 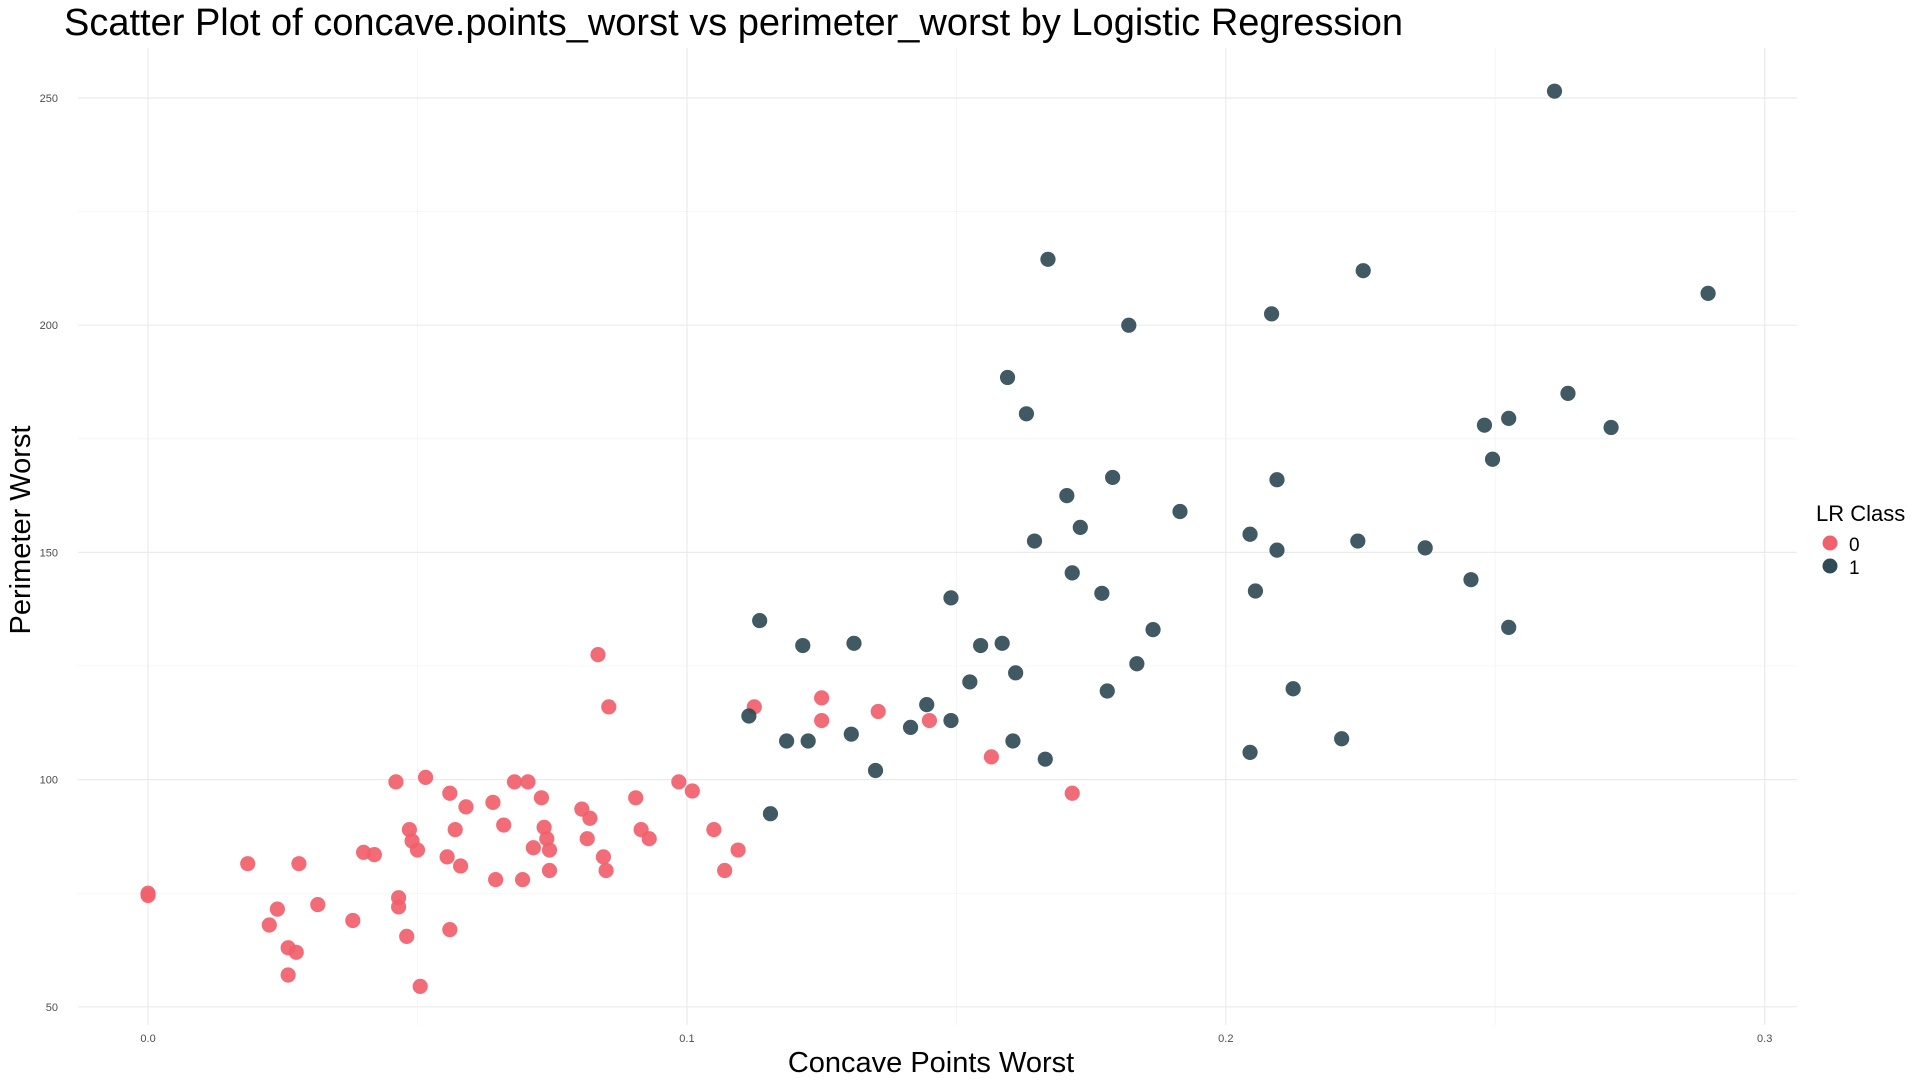 What do you see at coordinates (147, 1039) in the screenshot?
I see `x-tick-label: 0.0` at bounding box center [147, 1039].